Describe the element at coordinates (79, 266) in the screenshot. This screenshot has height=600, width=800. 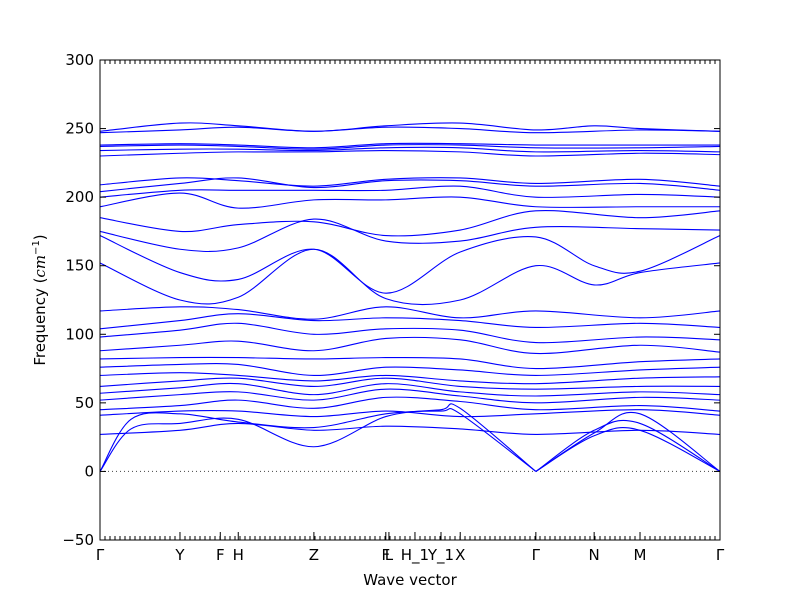
I see `y-tick-label: 150` at that location.